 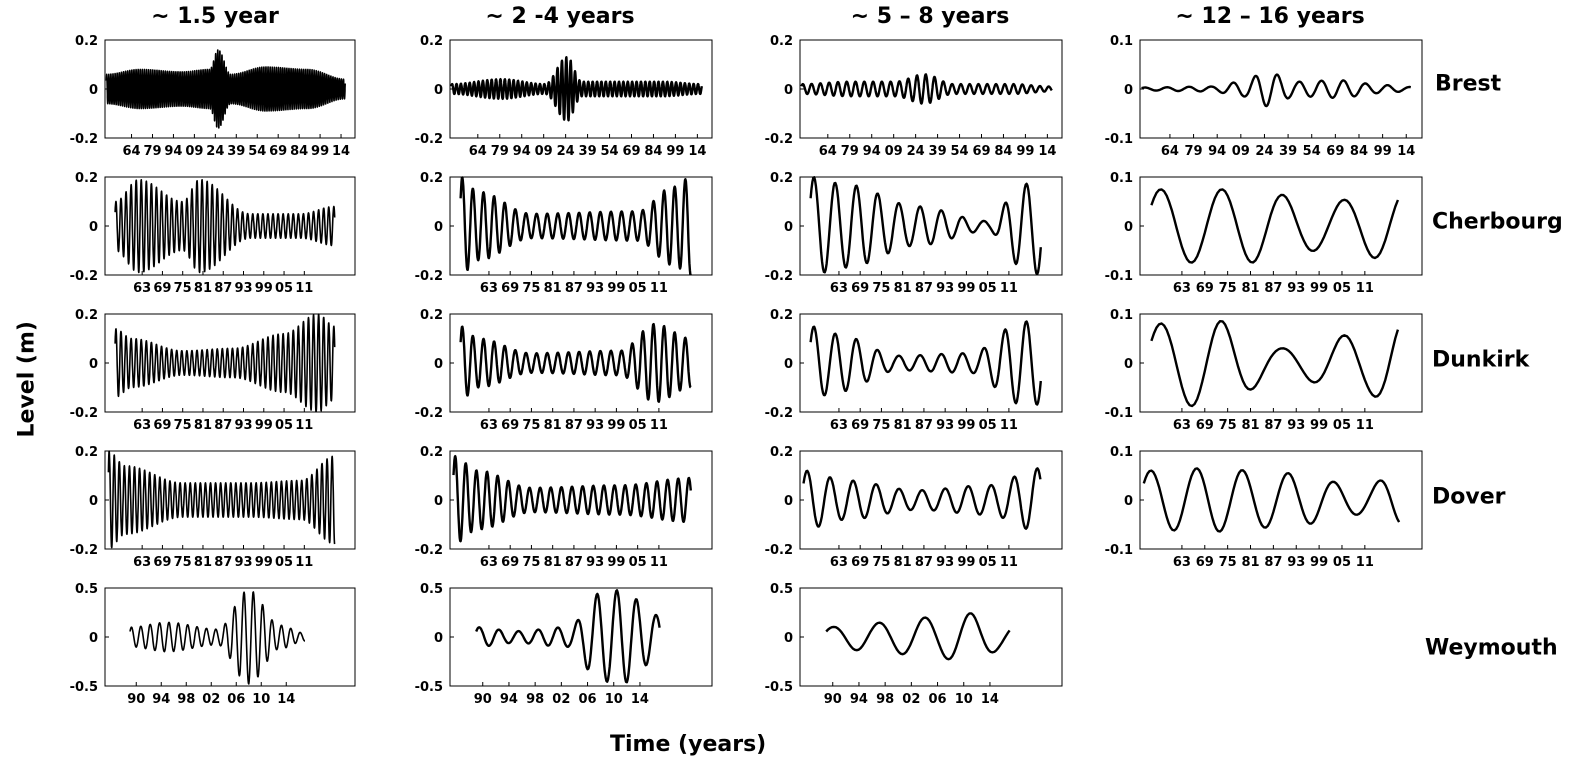 I want to click on y-tick-label: -0.5, so click(x=84, y=687).